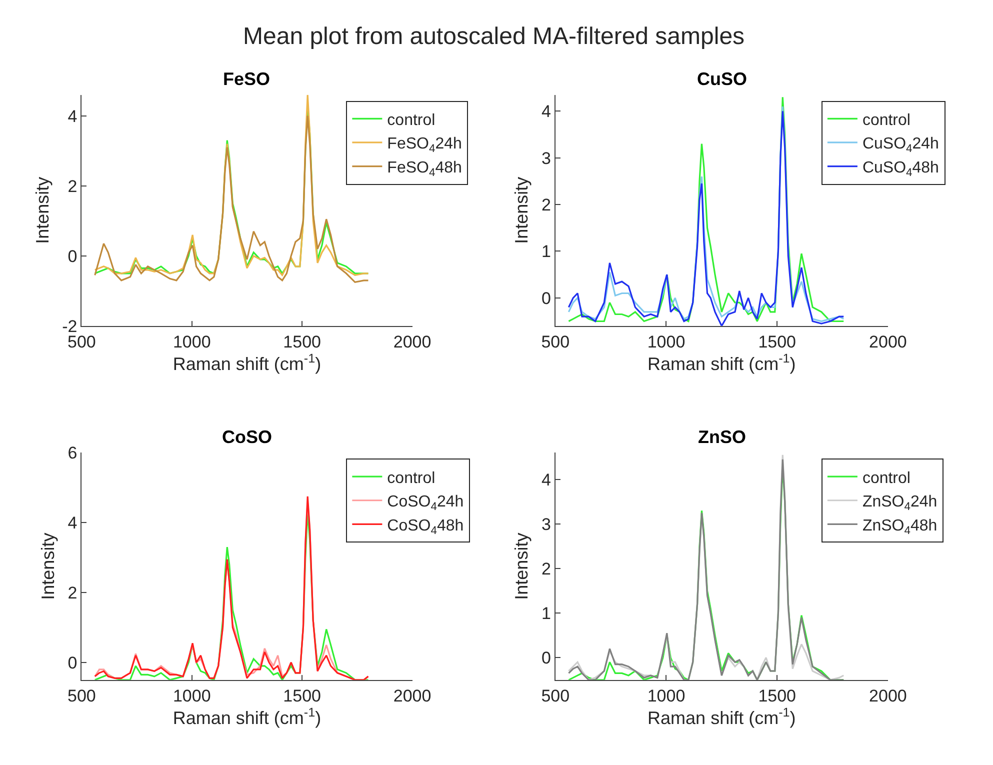  Describe the element at coordinates (494, 36) in the screenshot. I see `text: Mean plot from autoscaled MA-filtered samples` at that location.